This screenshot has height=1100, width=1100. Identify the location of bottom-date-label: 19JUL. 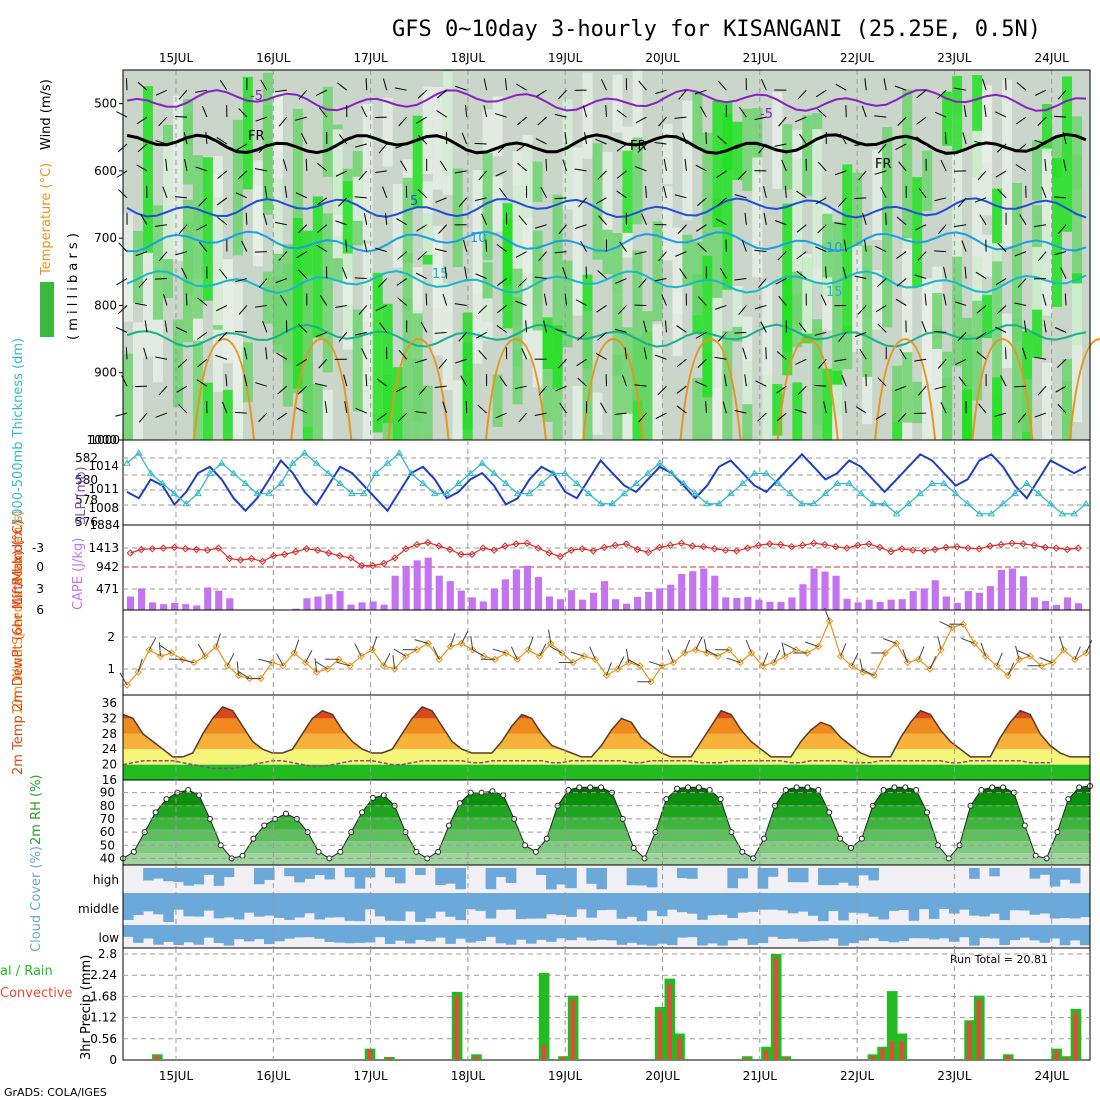
(565, 1076).